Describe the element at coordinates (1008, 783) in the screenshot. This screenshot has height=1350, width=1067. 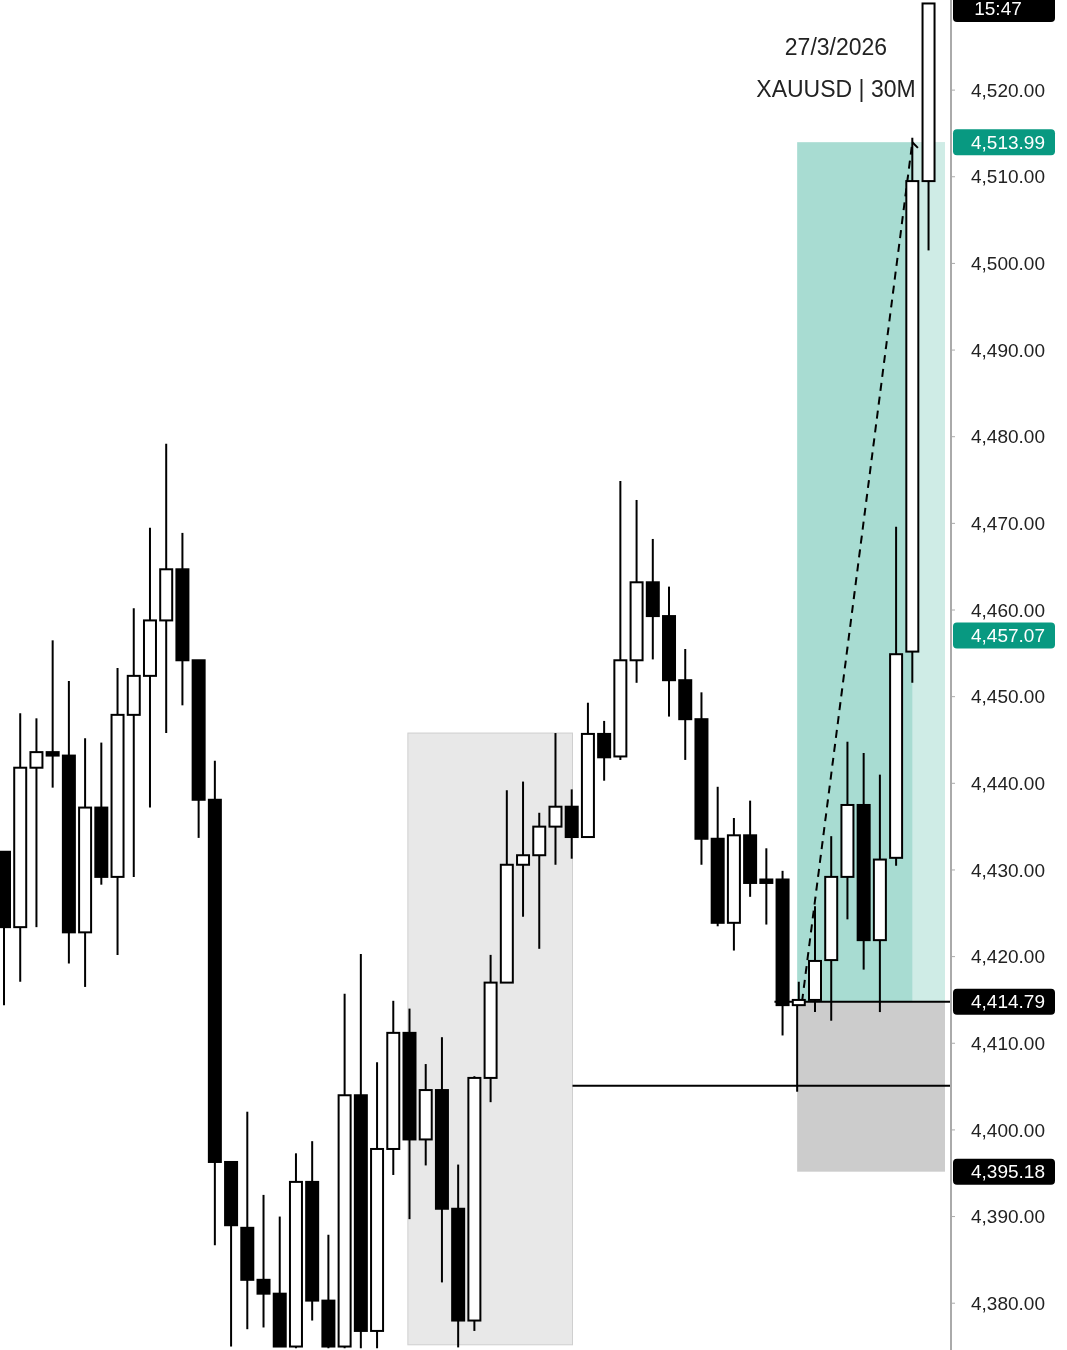
I see `y-tick-label: 4,440.00` at that location.